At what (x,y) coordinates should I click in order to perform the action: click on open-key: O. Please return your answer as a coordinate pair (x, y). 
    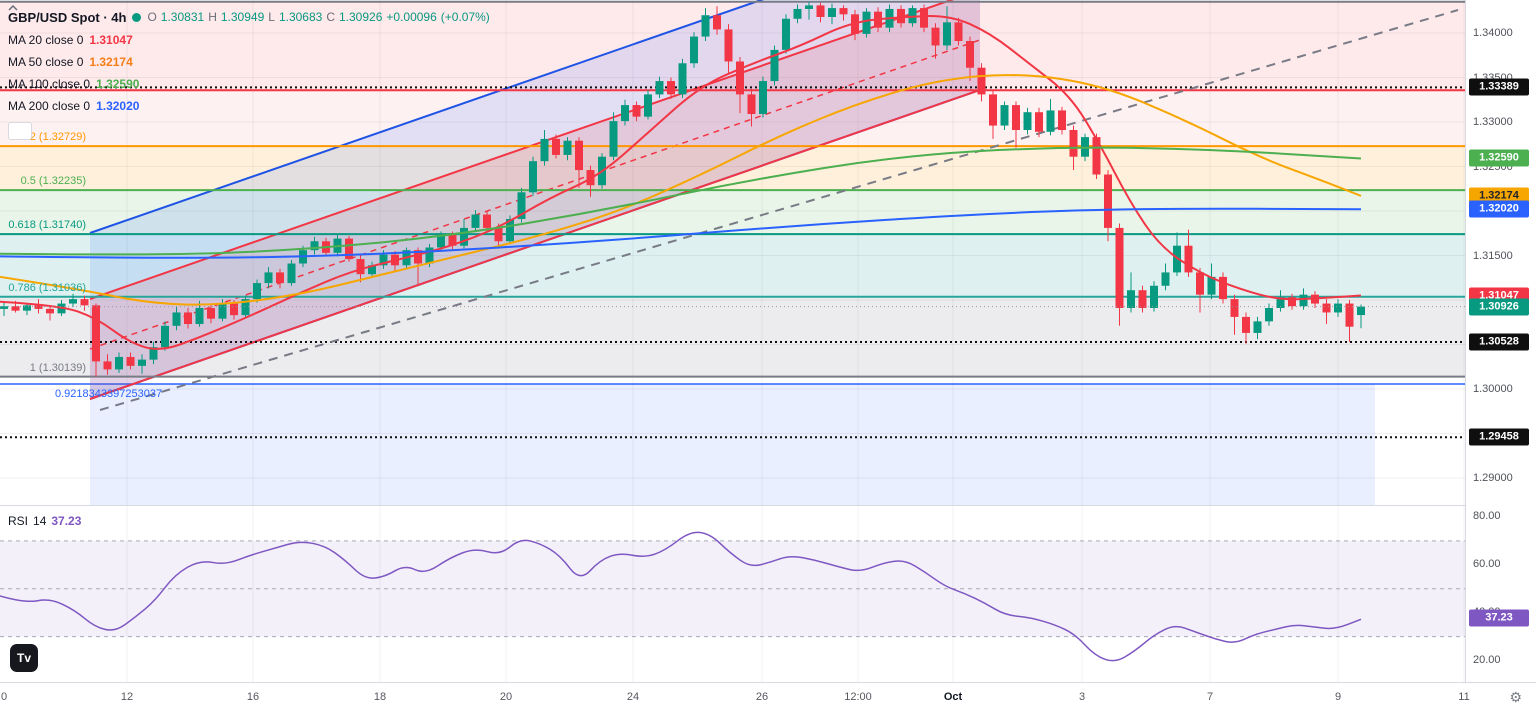
    Looking at the image, I should click on (152, 17).